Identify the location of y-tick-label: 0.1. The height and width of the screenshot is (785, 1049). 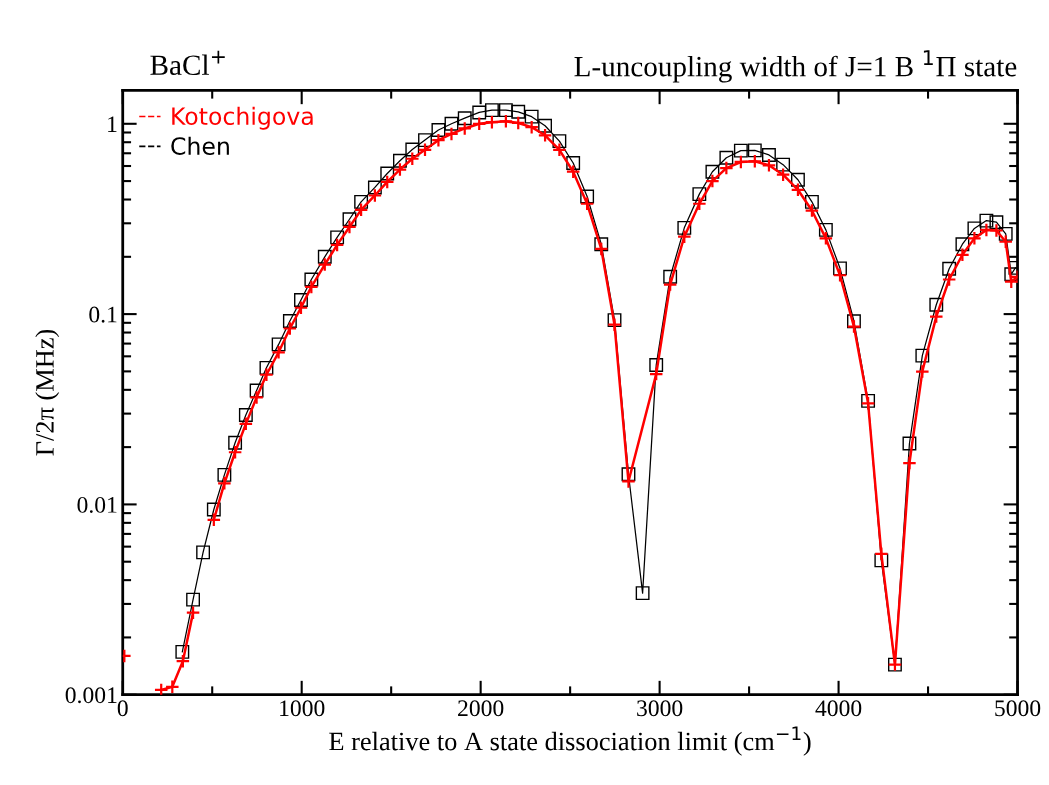
(103, 314).